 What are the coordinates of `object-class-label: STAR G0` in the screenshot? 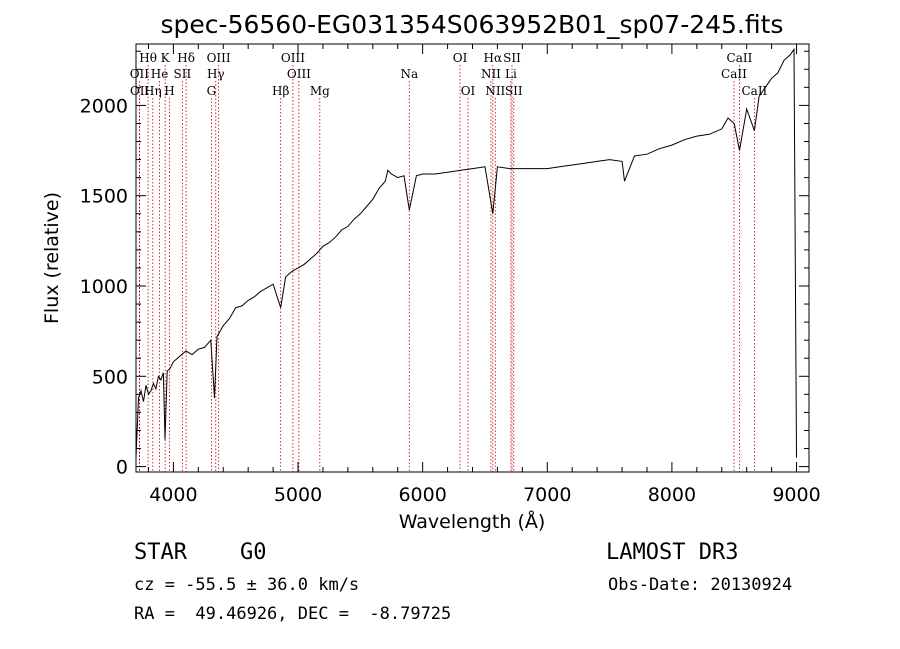 It's located at (200, 552).